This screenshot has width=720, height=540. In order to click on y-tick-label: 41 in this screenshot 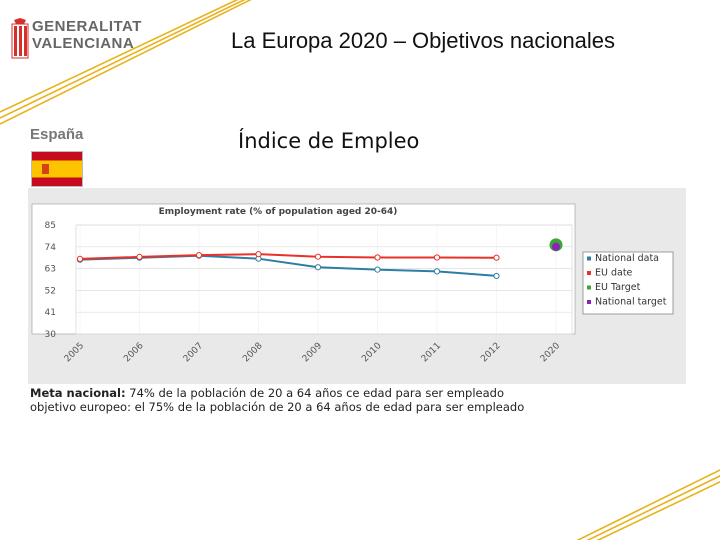, I will do `click(50, 313)`.